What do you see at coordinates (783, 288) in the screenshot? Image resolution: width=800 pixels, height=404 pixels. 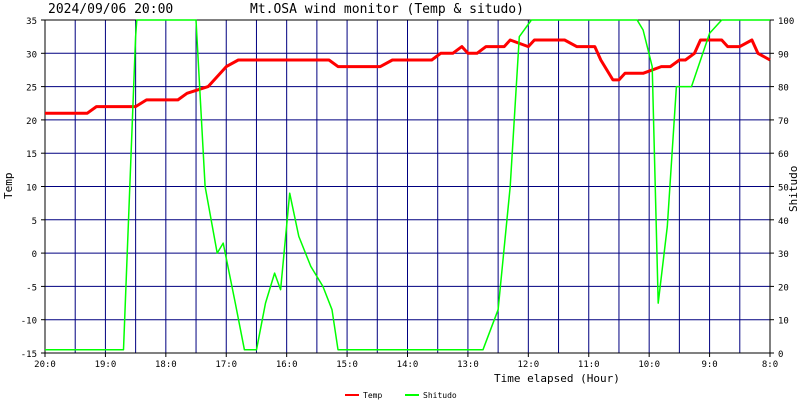 I see `y-tick-label-right: 20` at bounding box center [783, 288].